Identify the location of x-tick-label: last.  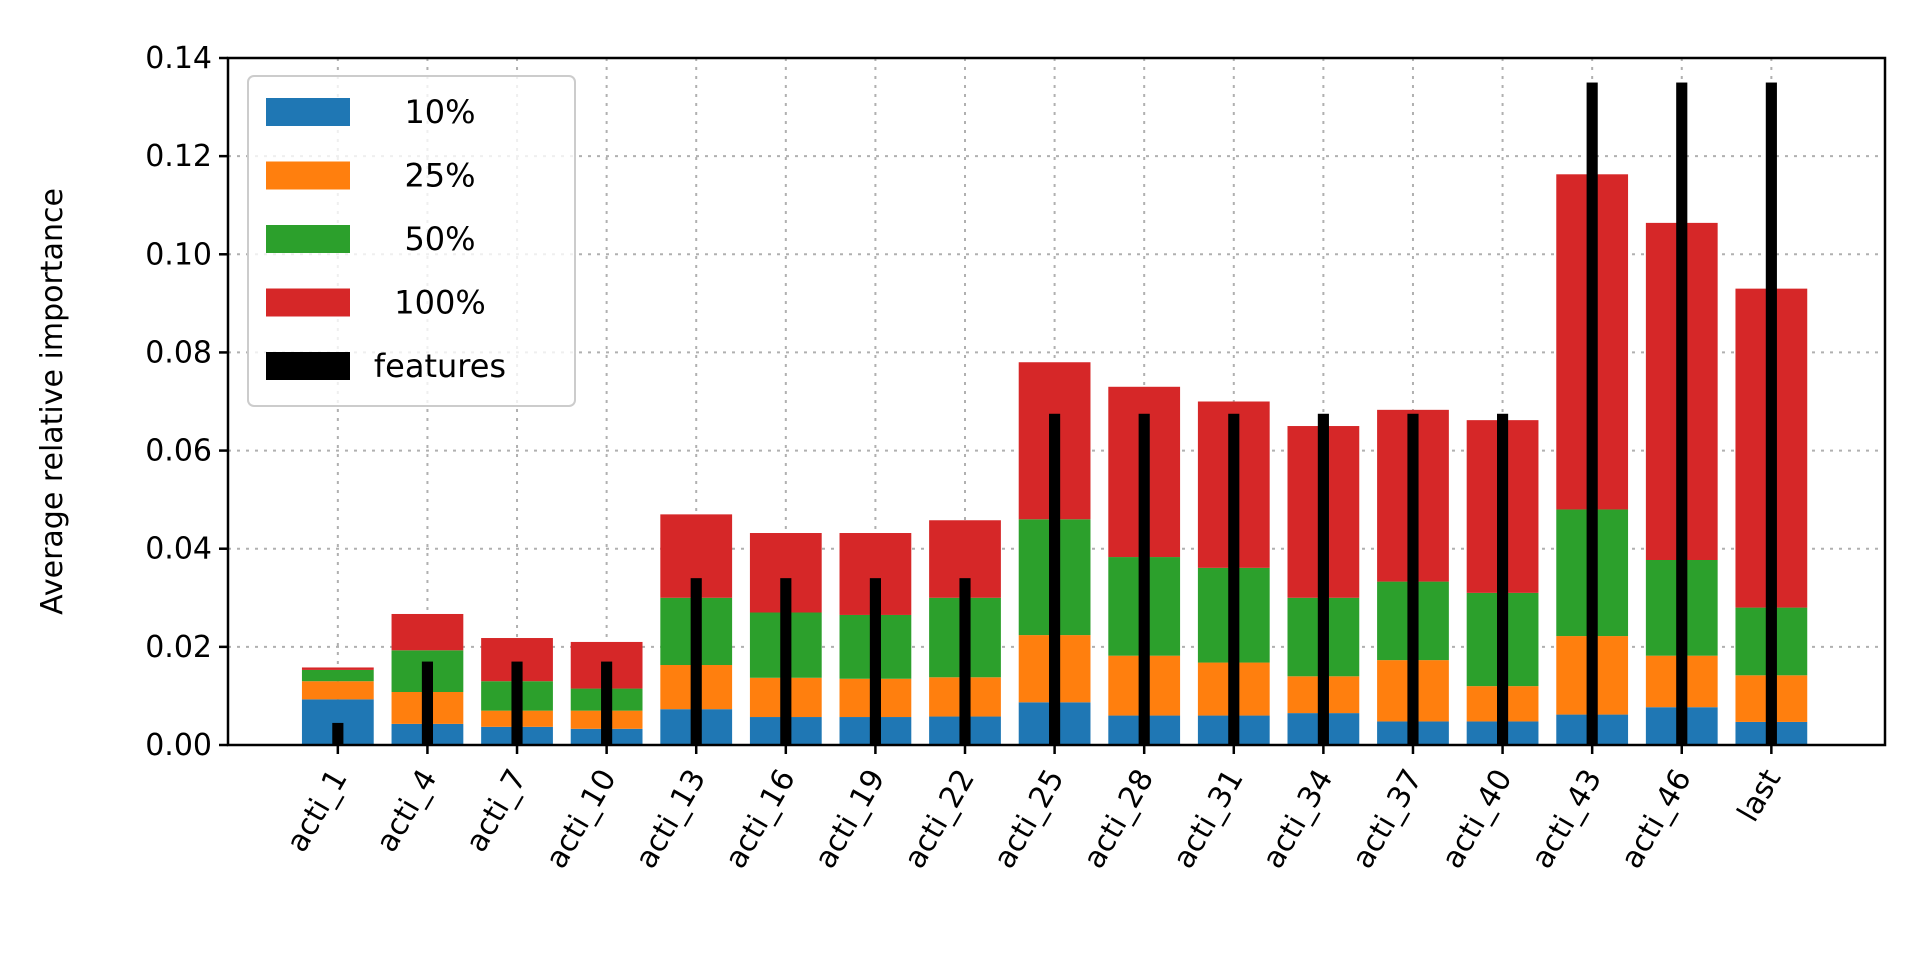
(1759, 795).